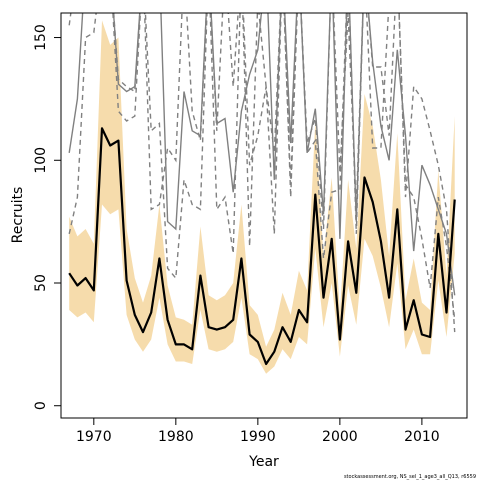 This screenshot has height=480, width=480. I want to click on y-axis: 0 50 100 150, so click(47, 217).